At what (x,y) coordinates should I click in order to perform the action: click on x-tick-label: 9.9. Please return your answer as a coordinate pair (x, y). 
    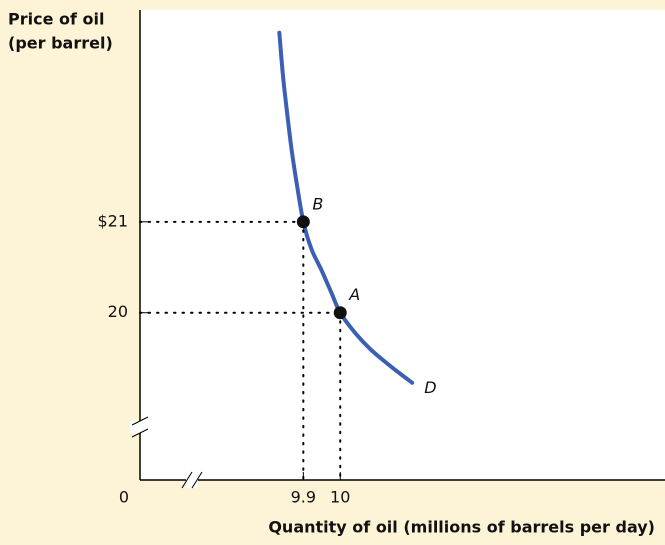
    Looking at the image, I should click on (303, 497).